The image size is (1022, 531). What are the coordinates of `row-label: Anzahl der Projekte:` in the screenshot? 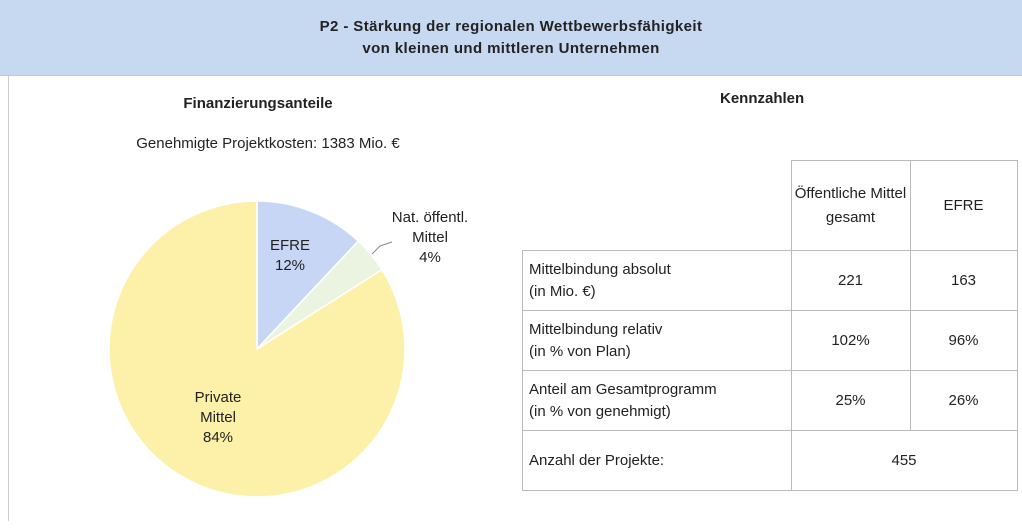 It's located at (657, 460).